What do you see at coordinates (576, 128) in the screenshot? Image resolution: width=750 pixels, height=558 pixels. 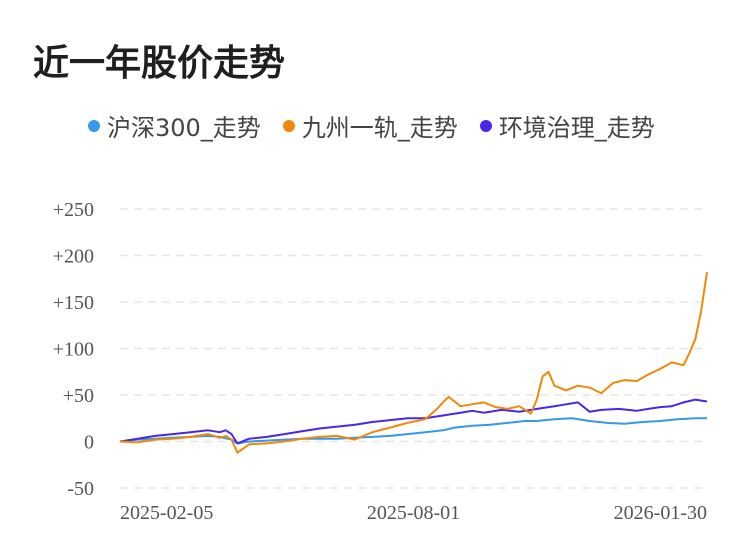 I see `legend-label-huanjing: 环境治理_走势` at bounding box center [576, 128].